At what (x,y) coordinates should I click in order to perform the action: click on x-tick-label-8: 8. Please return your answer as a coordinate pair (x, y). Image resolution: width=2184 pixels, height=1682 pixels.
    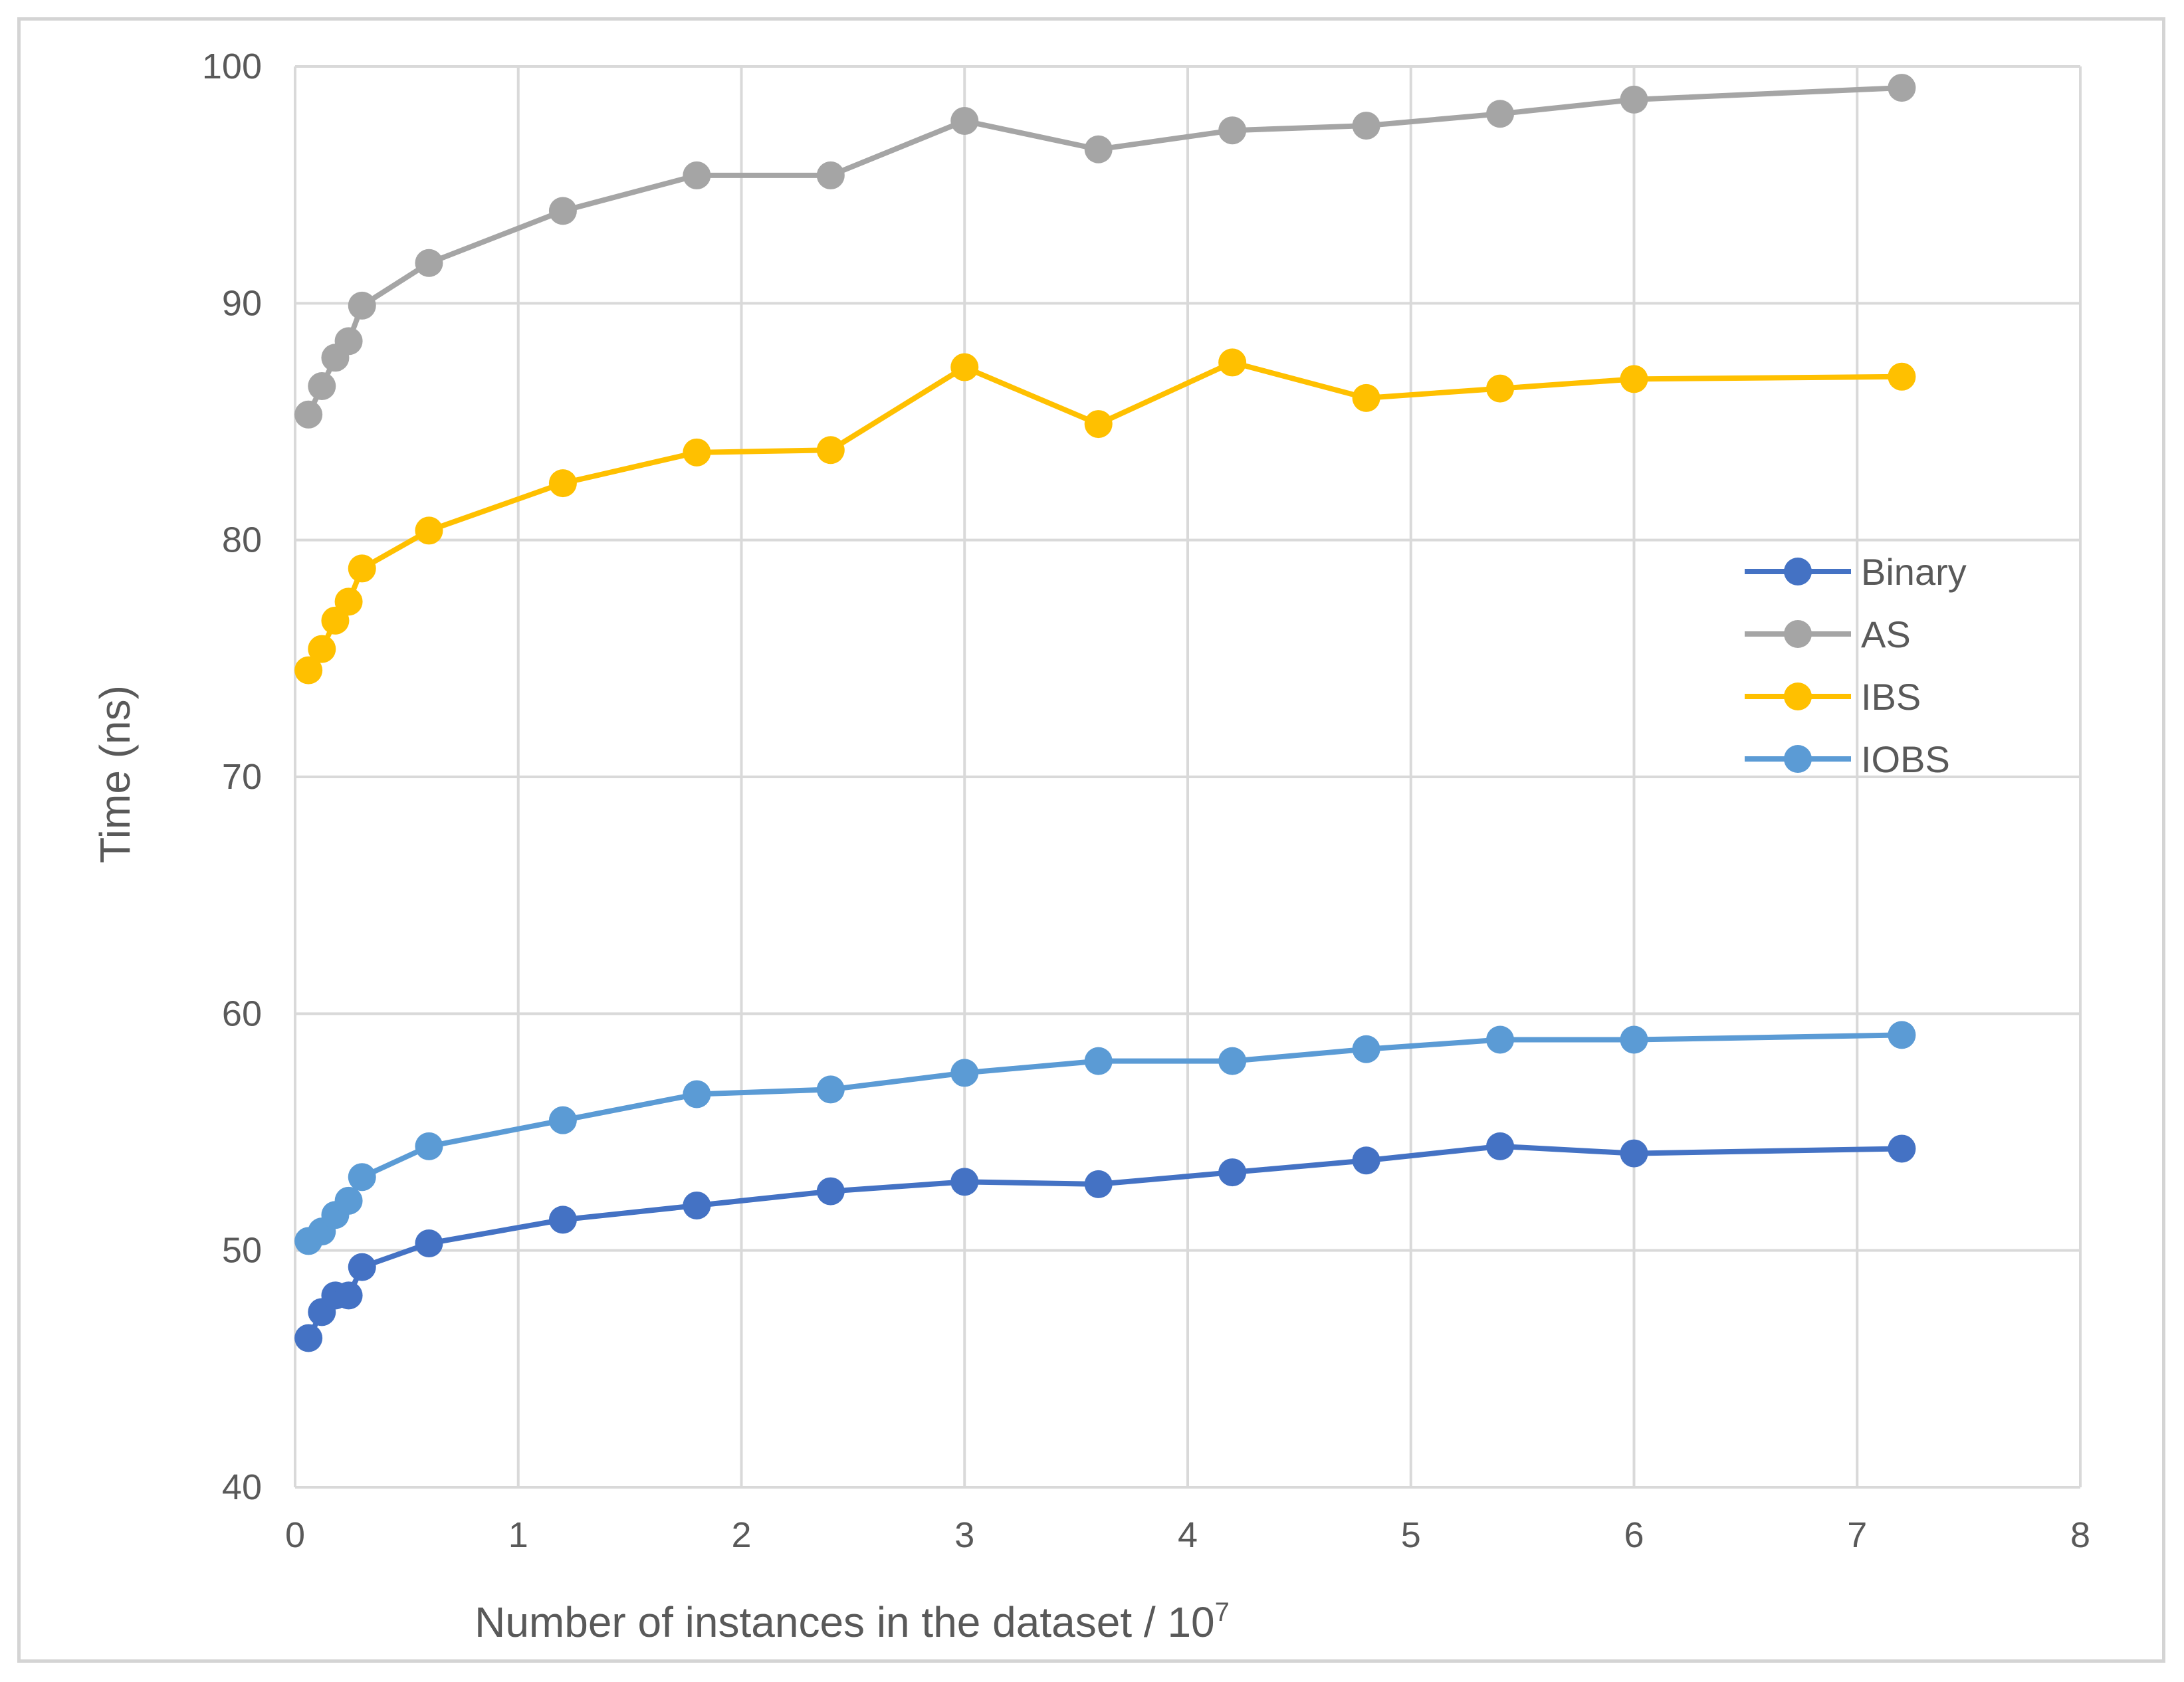
    Looking at the image, I should click on (2080, 1535).